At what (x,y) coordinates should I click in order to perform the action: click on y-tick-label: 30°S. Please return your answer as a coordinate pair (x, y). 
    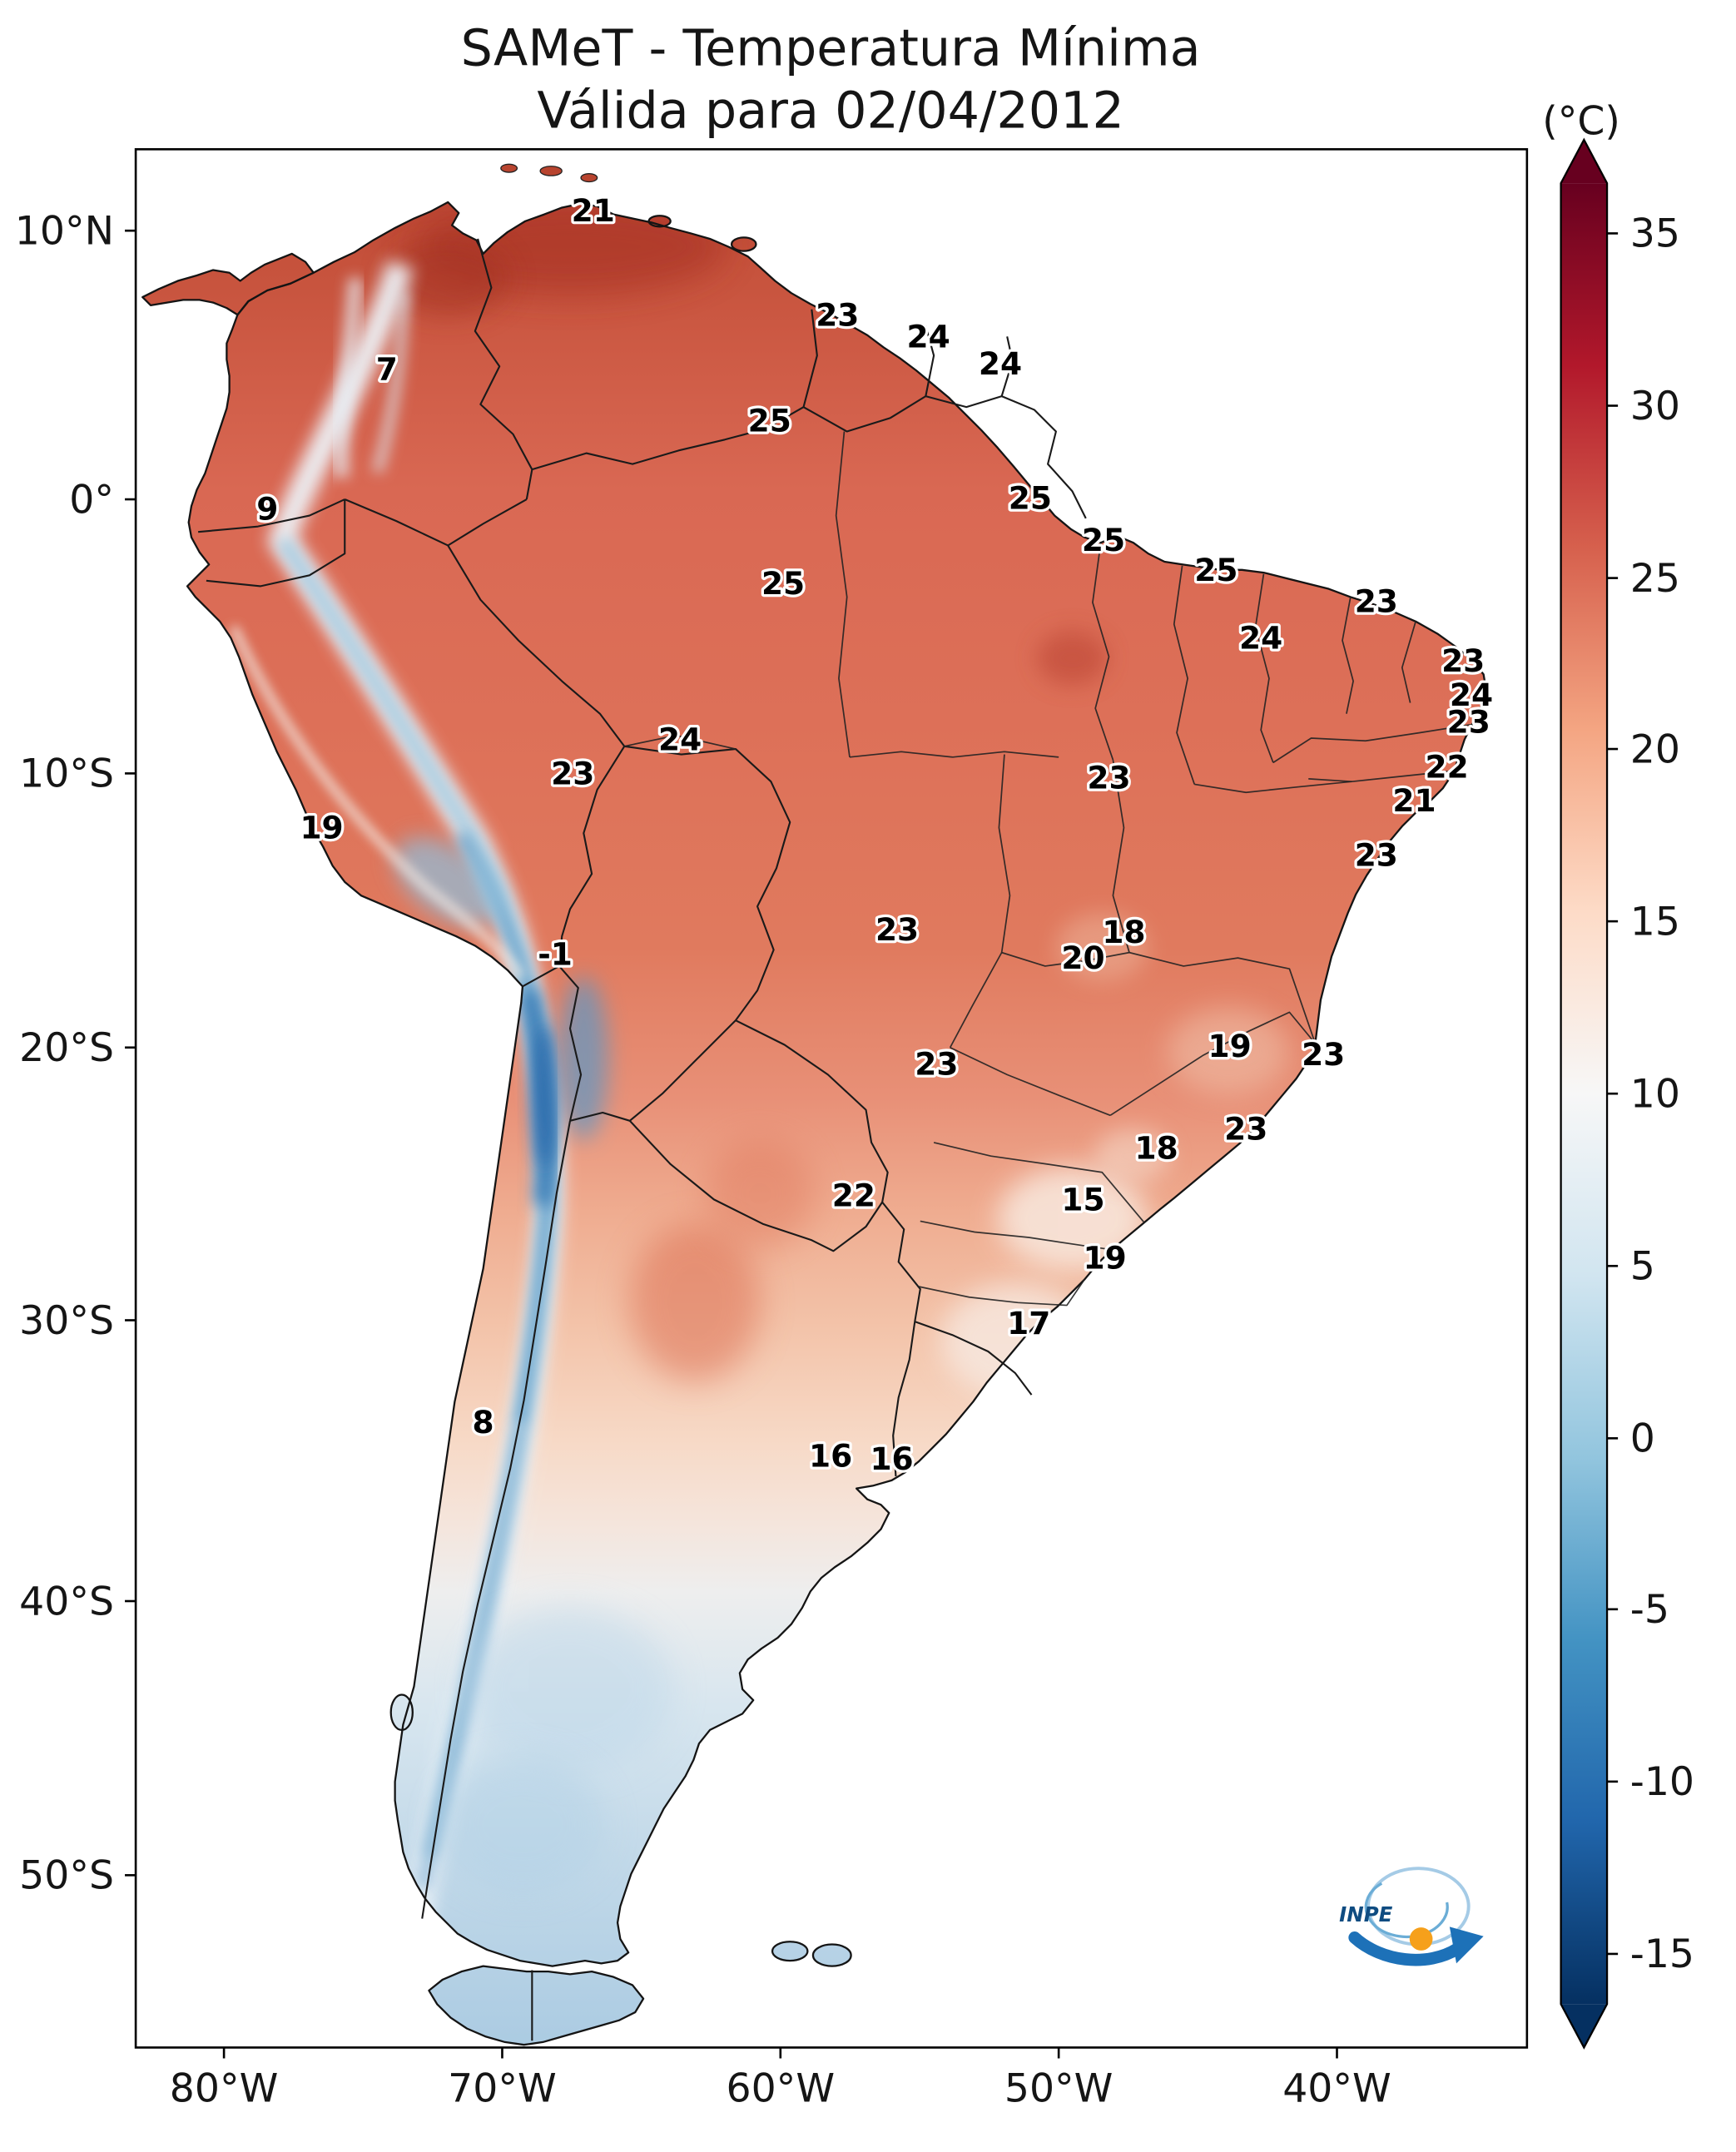
    Looking at the image, I should click on (66, 1321).